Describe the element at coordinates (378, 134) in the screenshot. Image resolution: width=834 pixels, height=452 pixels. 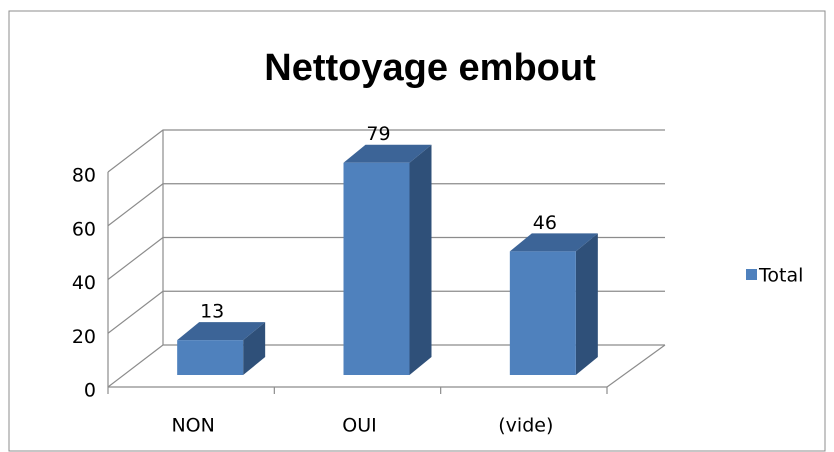
I see `value-label: 79` at that location.